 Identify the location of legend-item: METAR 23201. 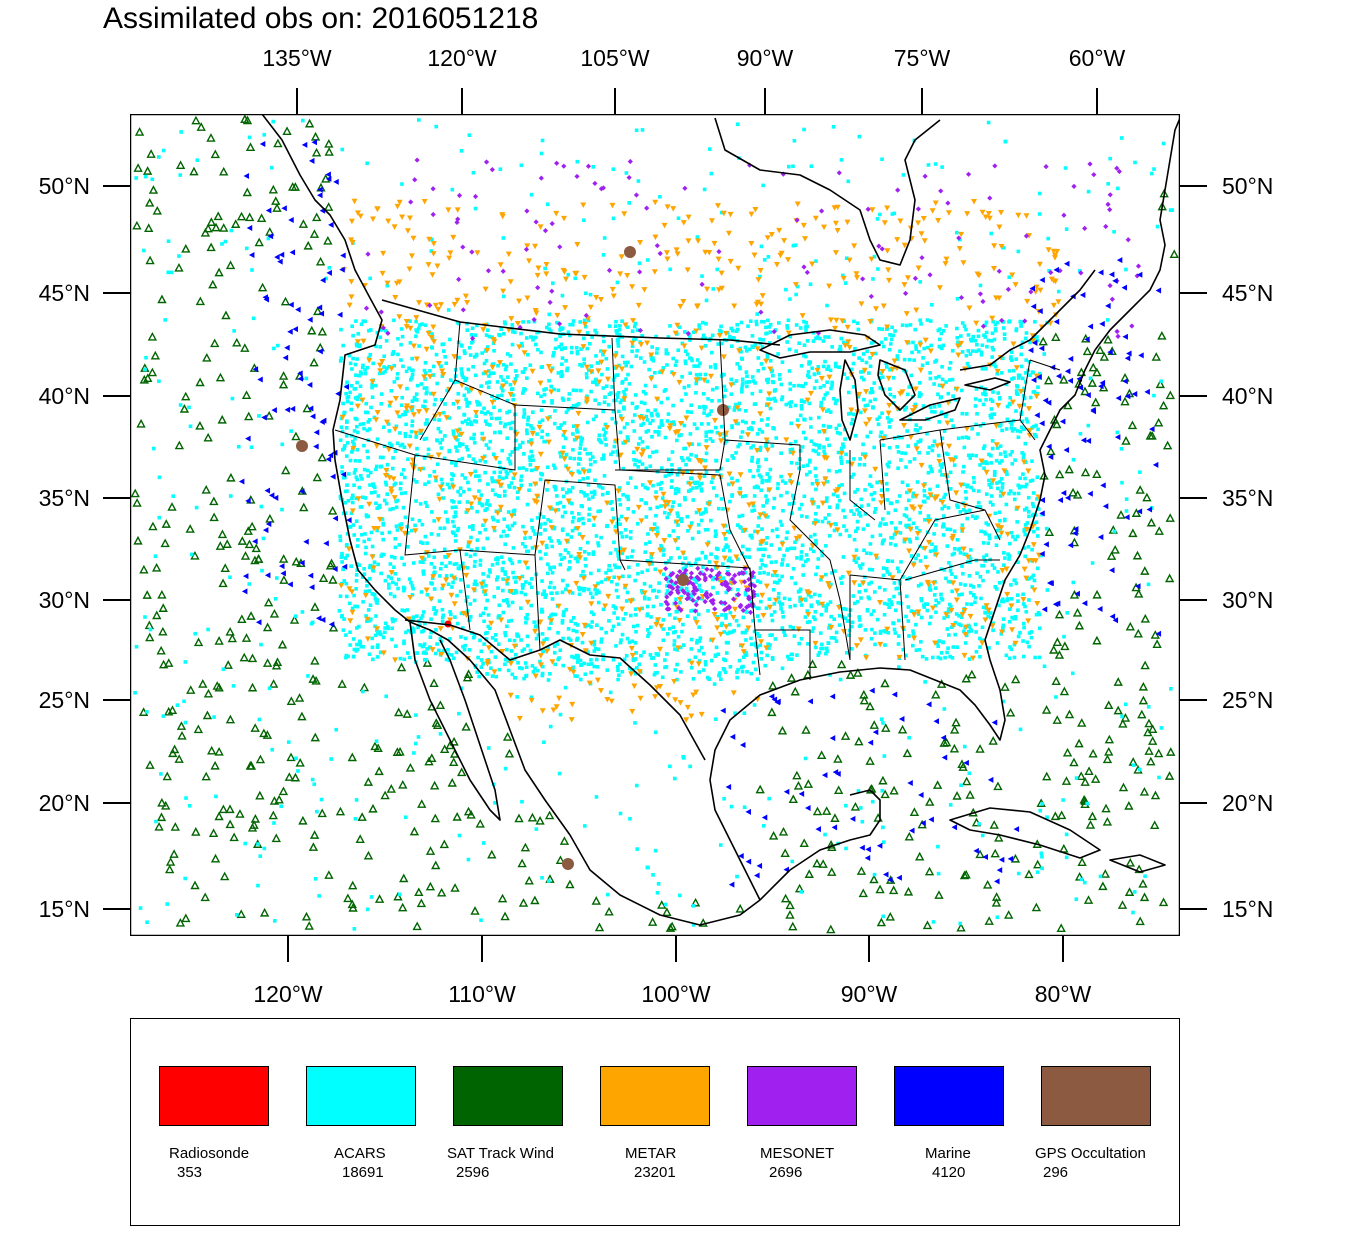
(670, 1119).